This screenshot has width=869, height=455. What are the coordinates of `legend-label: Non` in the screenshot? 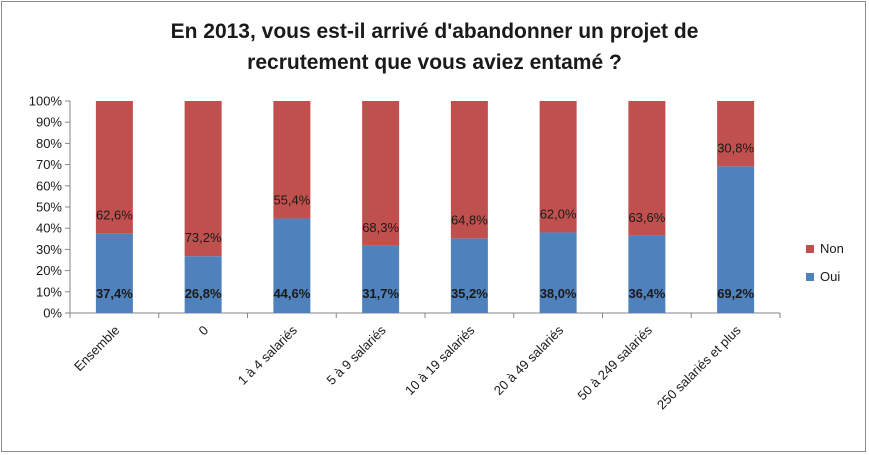 It's located at (832, 248).